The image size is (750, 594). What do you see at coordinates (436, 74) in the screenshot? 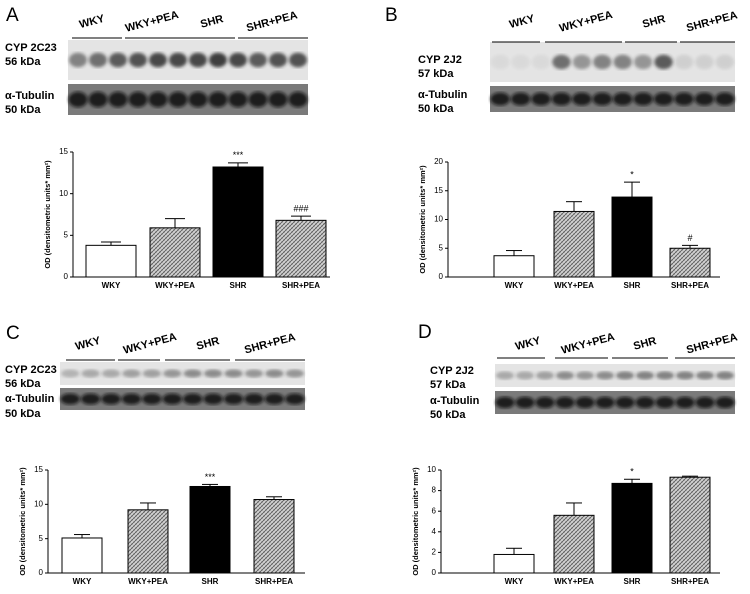
I see `blot-label: 57 kDa` at bounding box center [436, 74].